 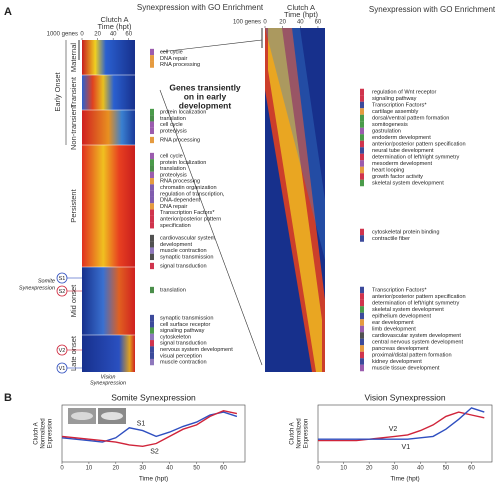 What do you see at coordinates (175, 226) in the screenshot?
I see `go-term: specification` at bounding box center [175, 226].